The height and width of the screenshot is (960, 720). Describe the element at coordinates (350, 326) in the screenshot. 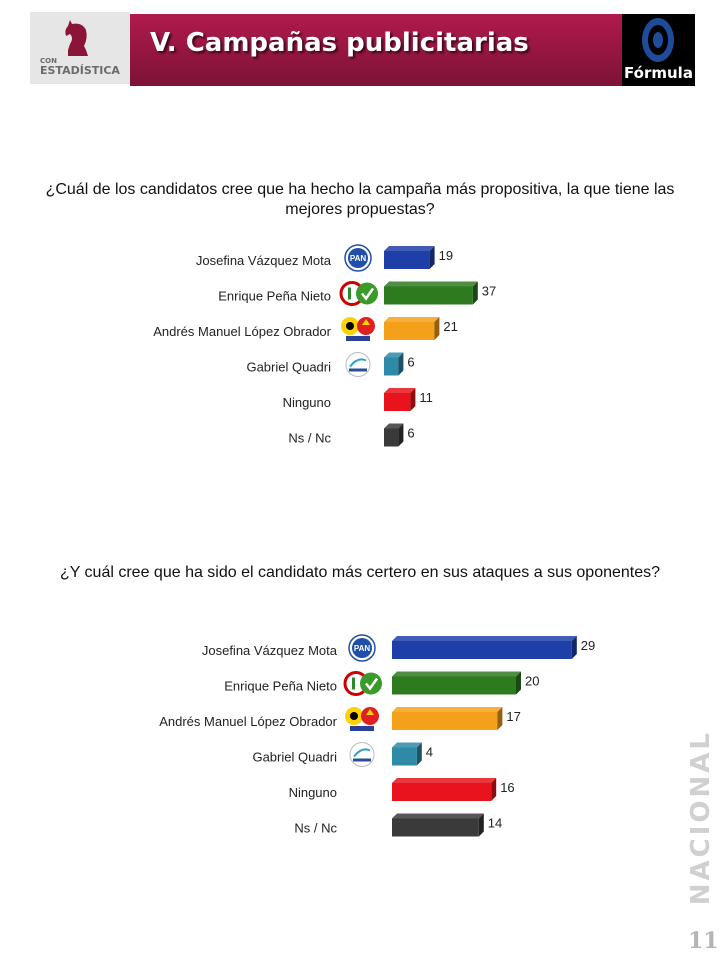

I see `prd-icon-center` at that location.